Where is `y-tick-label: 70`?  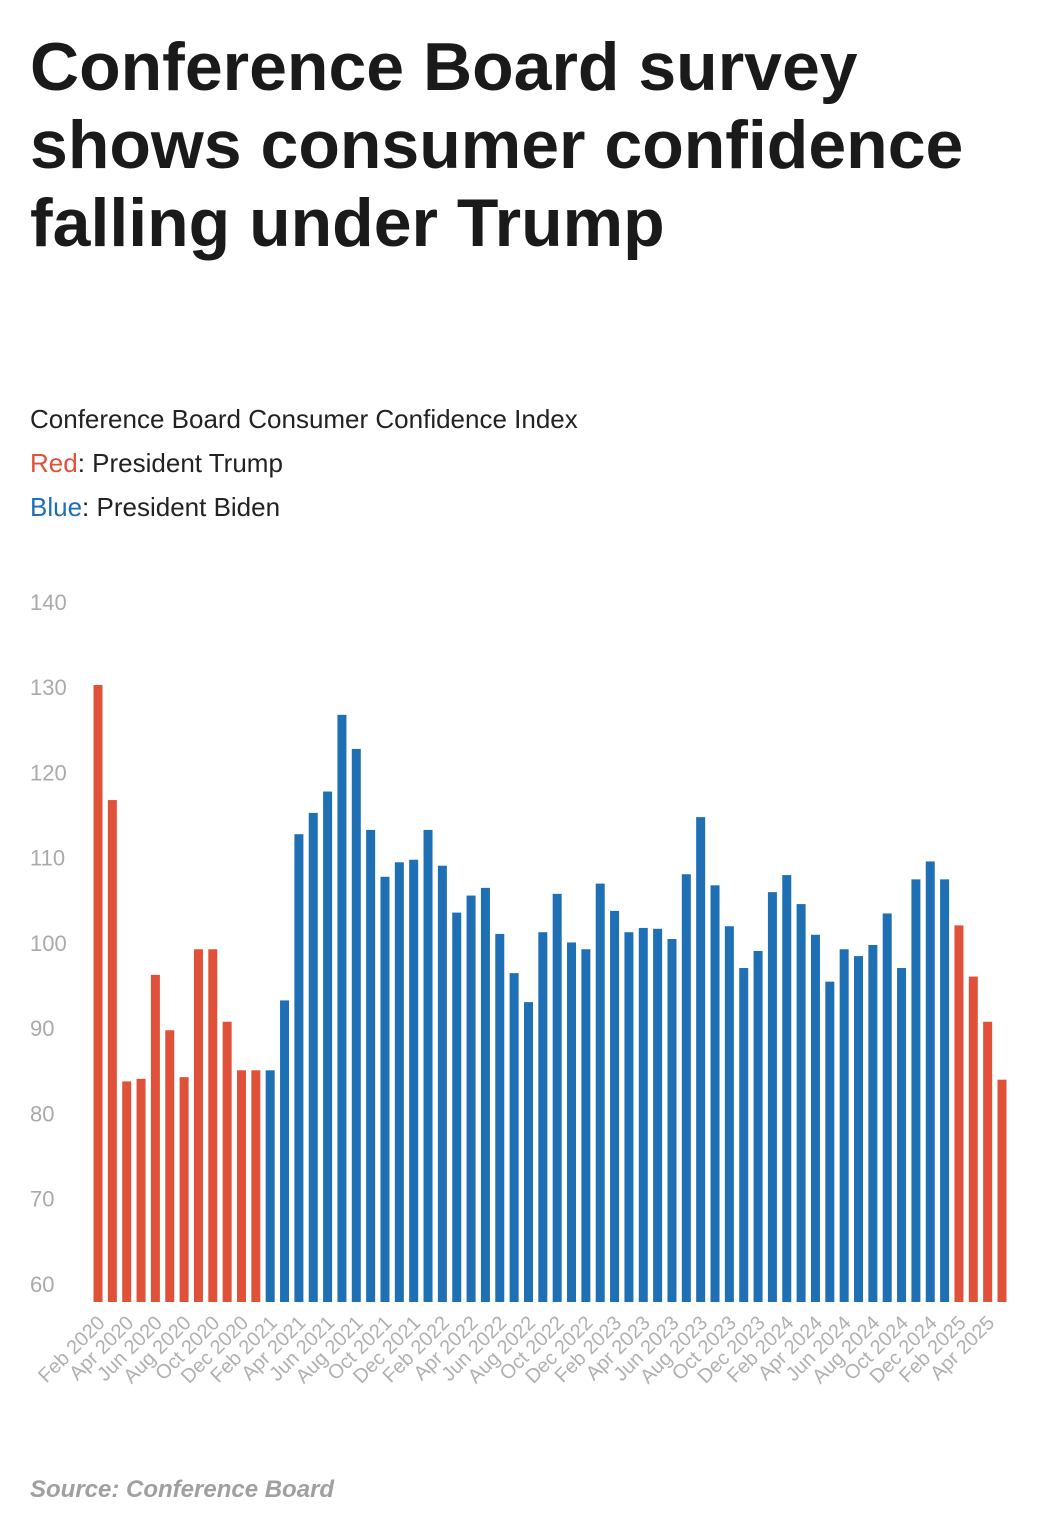
y-tick-label: 70 is located at coordinates (42, 1199).